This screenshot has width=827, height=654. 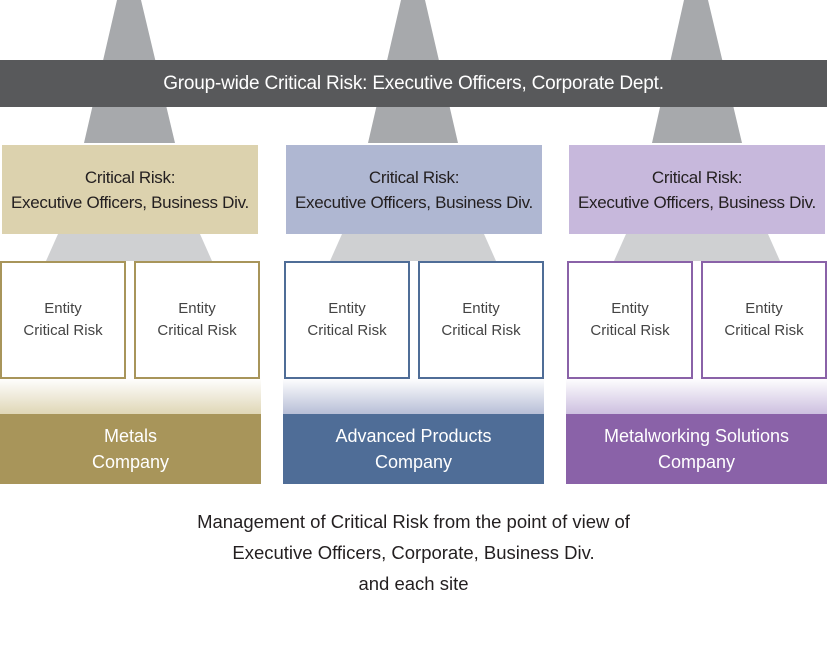 What do you see at coordinates (630, 320) in the screenshot?
I see `entity-box-metalworking-1: Entity Critical Risk` at bounding box center [630, 320].